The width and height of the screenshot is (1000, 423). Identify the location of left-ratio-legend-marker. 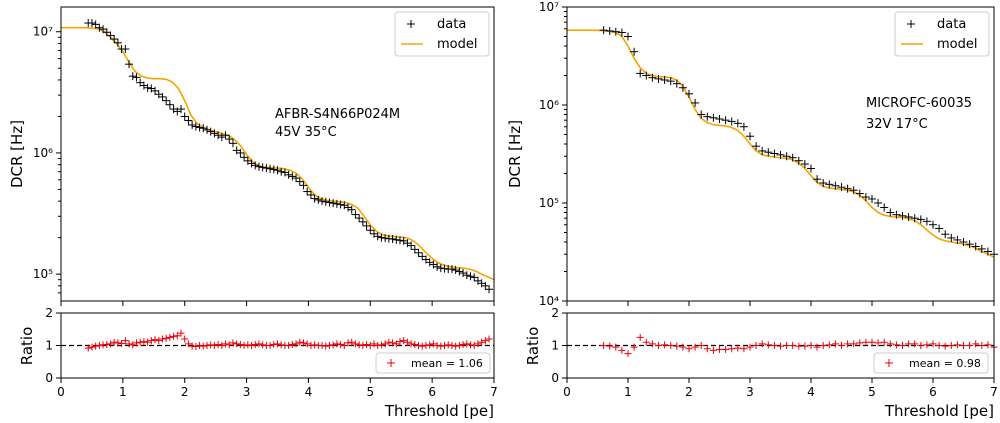
(391, 363).